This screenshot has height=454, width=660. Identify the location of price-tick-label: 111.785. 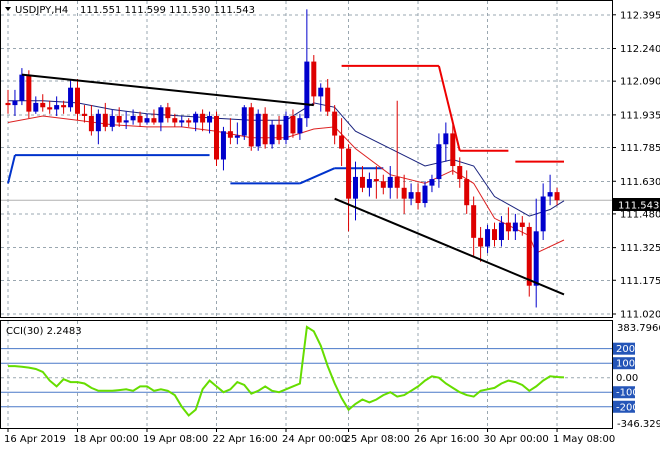
(640, 148).